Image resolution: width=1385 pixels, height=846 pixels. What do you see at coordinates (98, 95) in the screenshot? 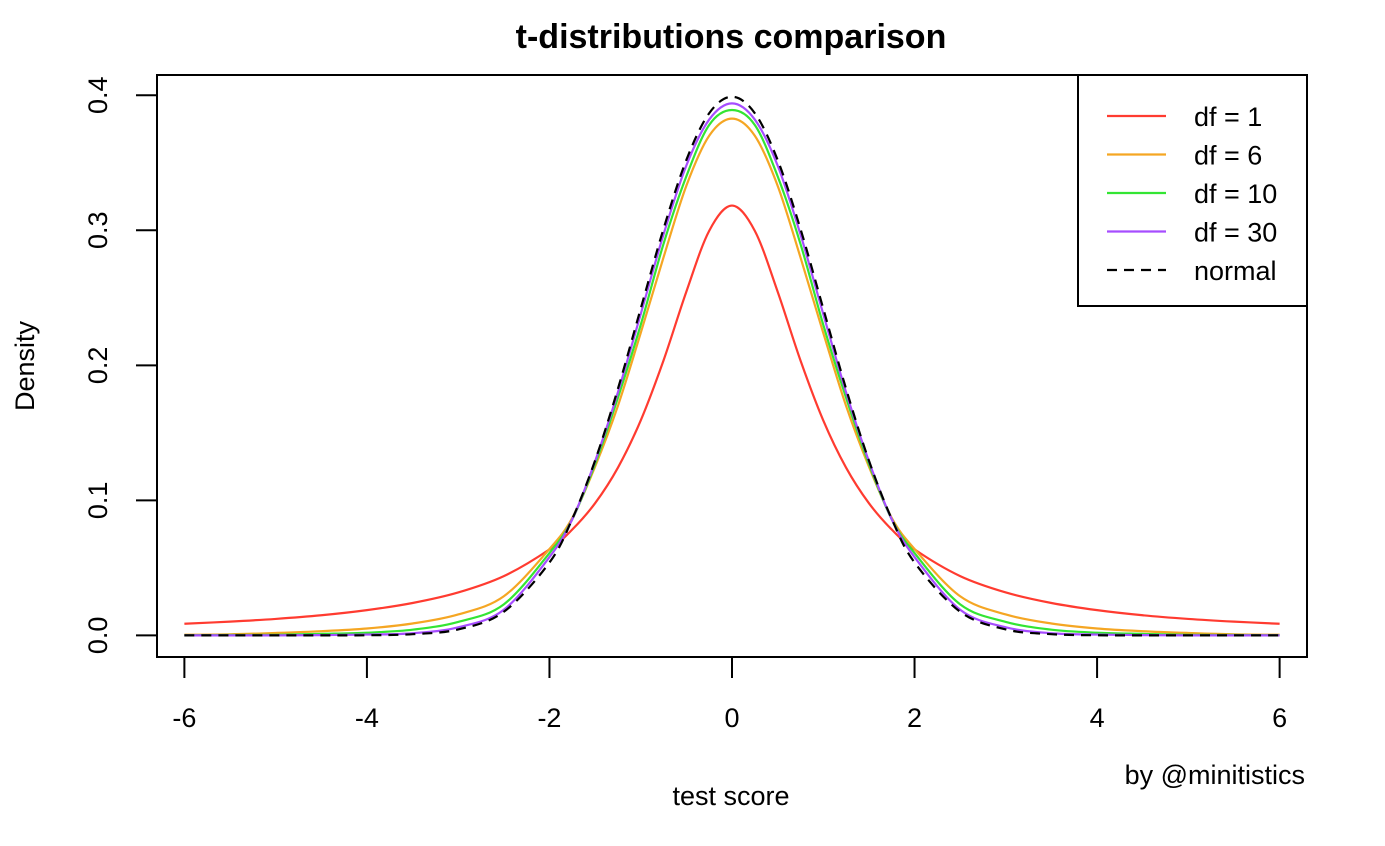
I see `y-tick-label: 0.4` at bounding box center [98, 95].